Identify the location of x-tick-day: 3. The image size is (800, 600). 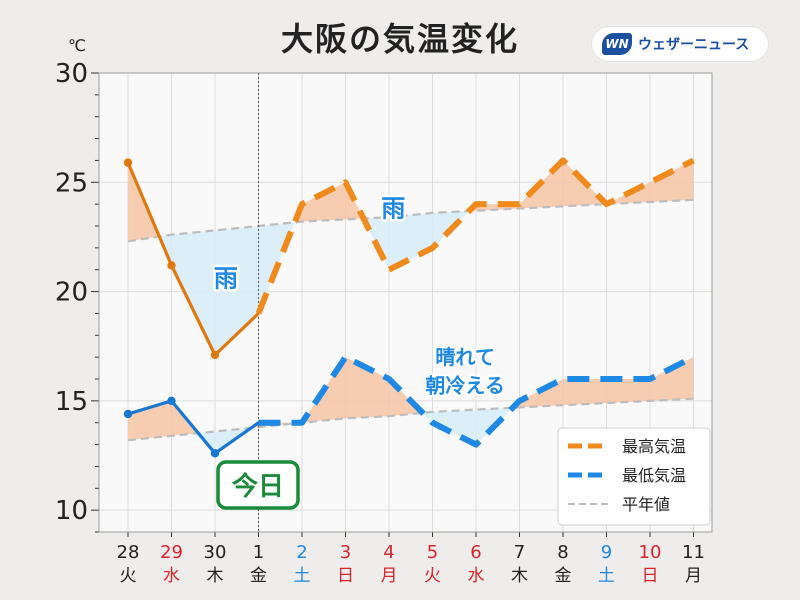
(345, 552).